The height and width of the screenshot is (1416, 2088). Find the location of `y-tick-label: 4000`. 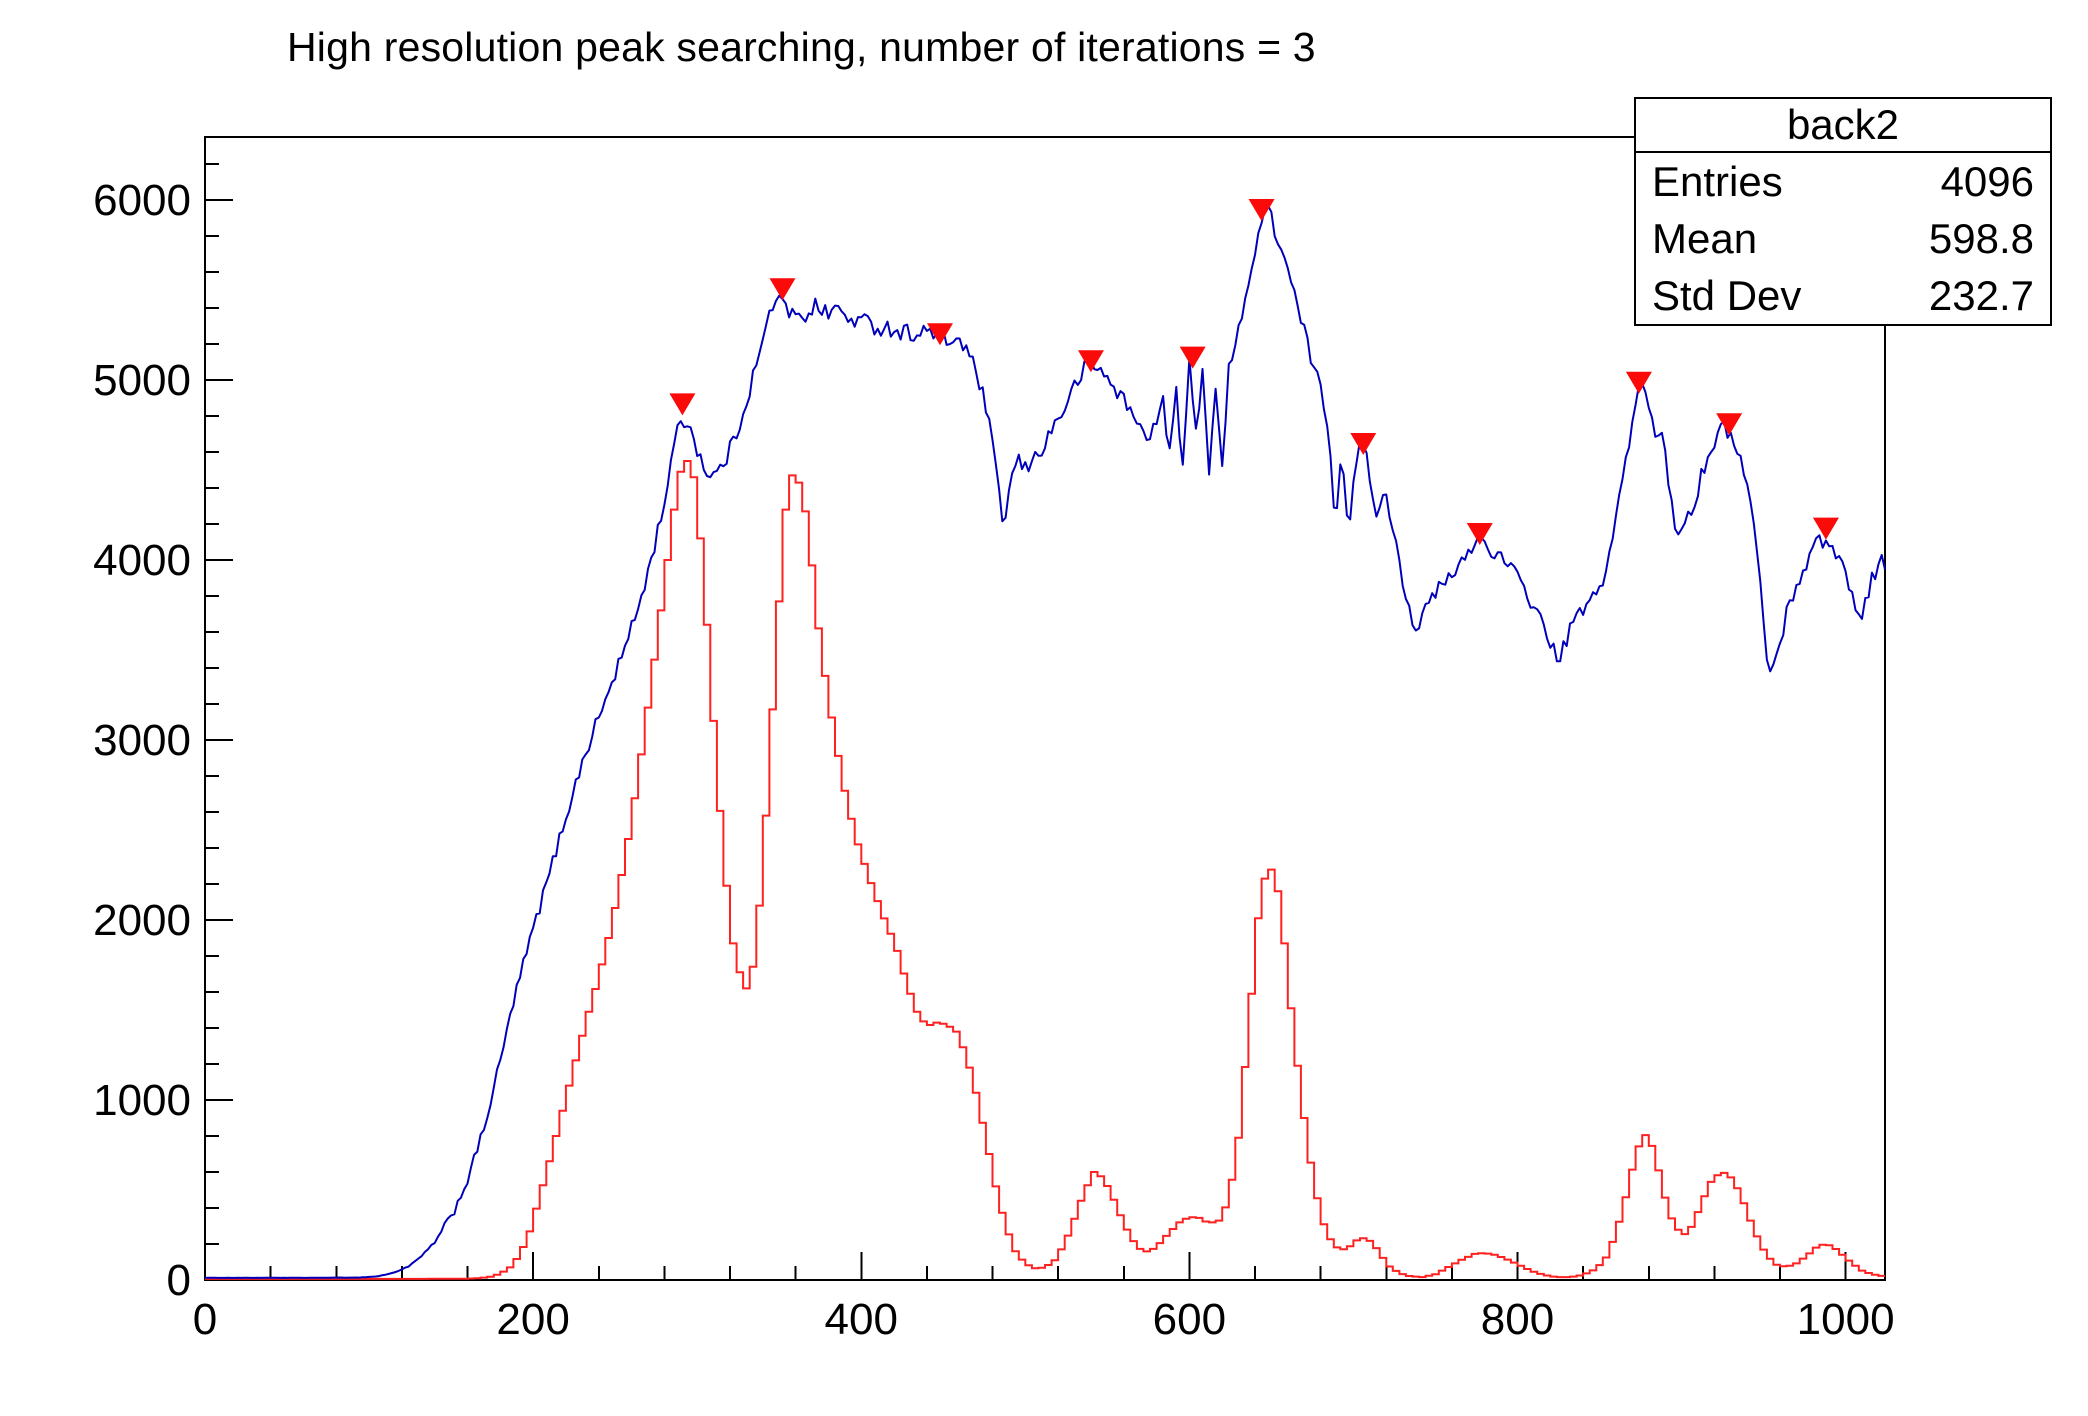

y-tick-label: 4000 is located at coordinates (142, 560).